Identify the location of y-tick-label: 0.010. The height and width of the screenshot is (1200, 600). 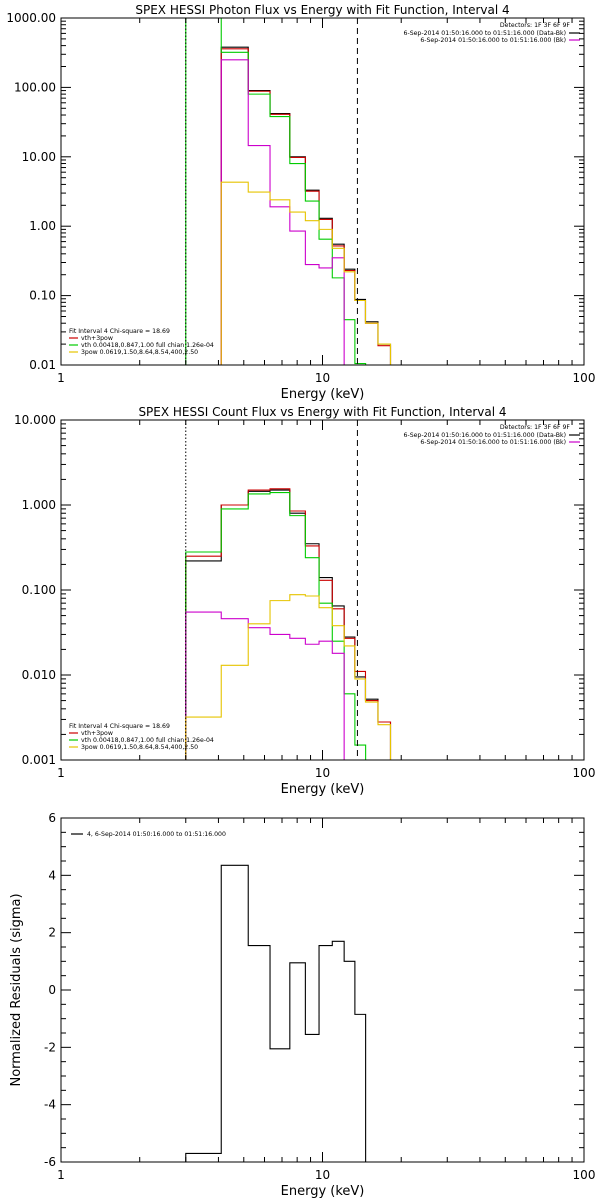
(39, 675).